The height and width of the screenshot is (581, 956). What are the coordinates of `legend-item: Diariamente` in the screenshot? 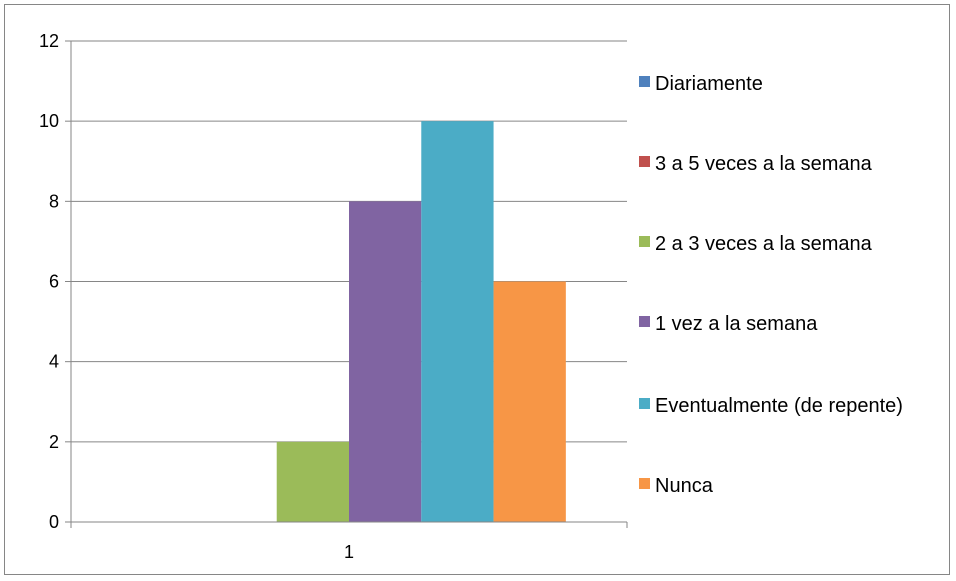 It's located at (701, 84).